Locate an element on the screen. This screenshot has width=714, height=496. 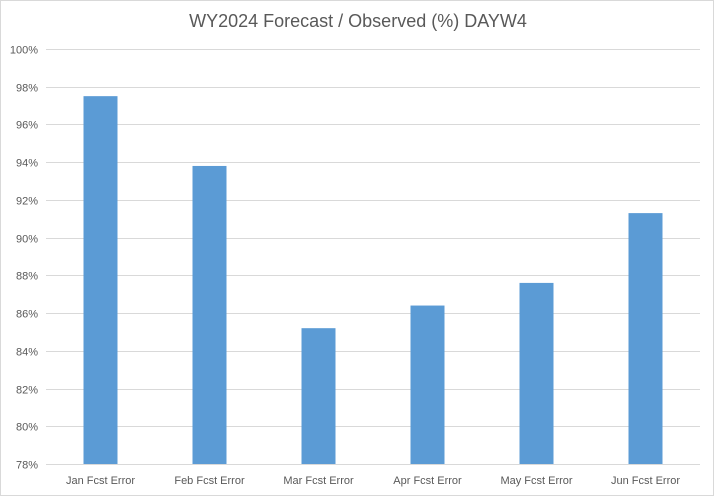
y-tick-label: 98% is located at coordinates (27, 89).